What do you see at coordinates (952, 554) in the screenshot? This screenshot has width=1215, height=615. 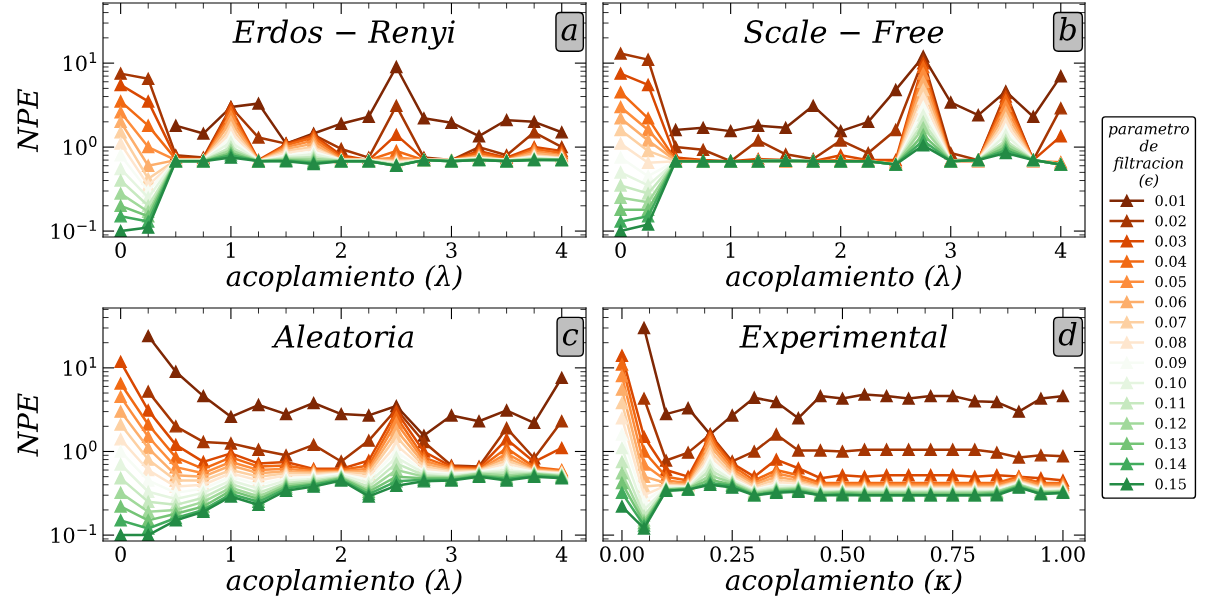 I see `x-tick-label: 0.75` at bounding box center [952, 554].